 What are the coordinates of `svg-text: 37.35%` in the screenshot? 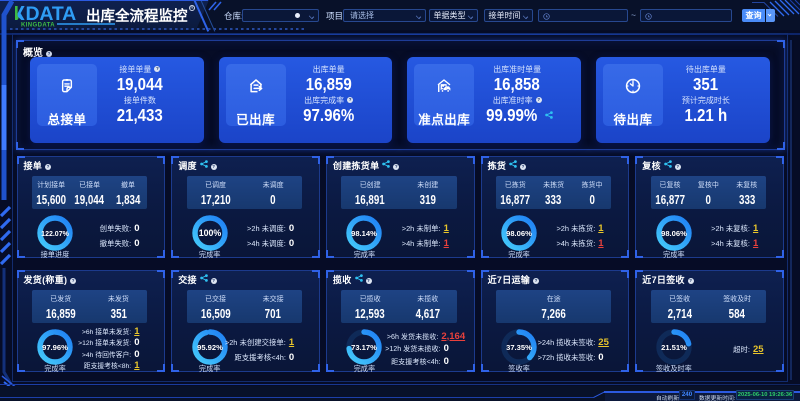 It's located at (519, 347).